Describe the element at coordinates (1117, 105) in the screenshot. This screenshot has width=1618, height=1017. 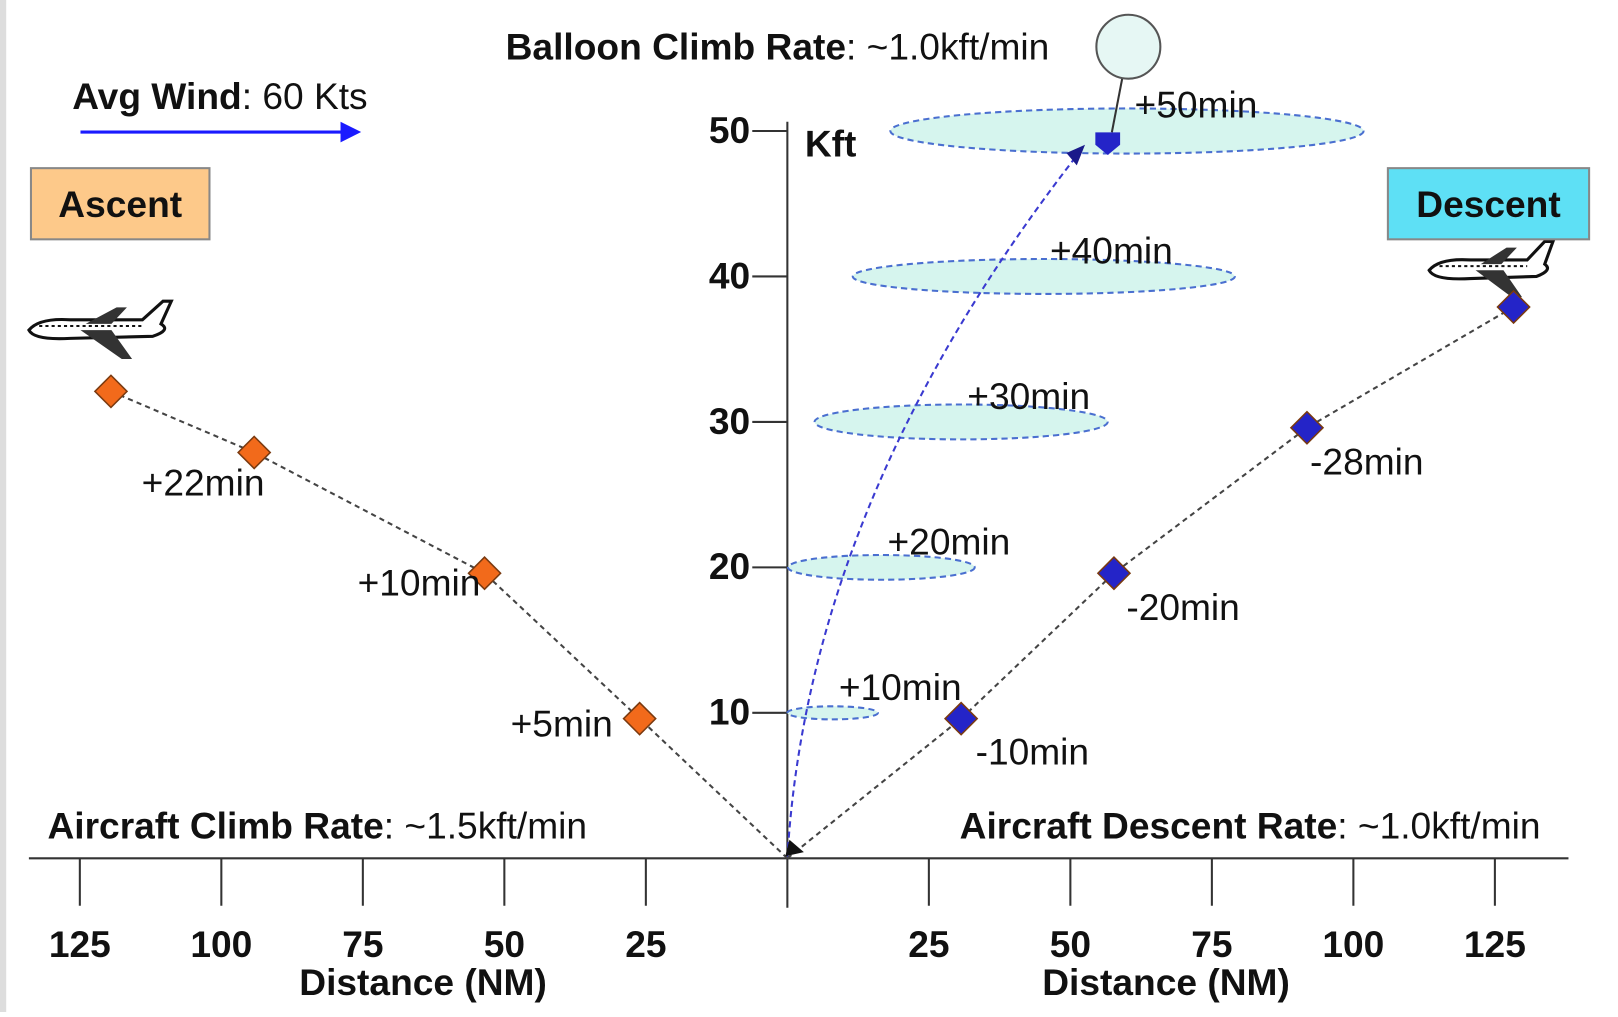
I see `balloon-tether` at that location.